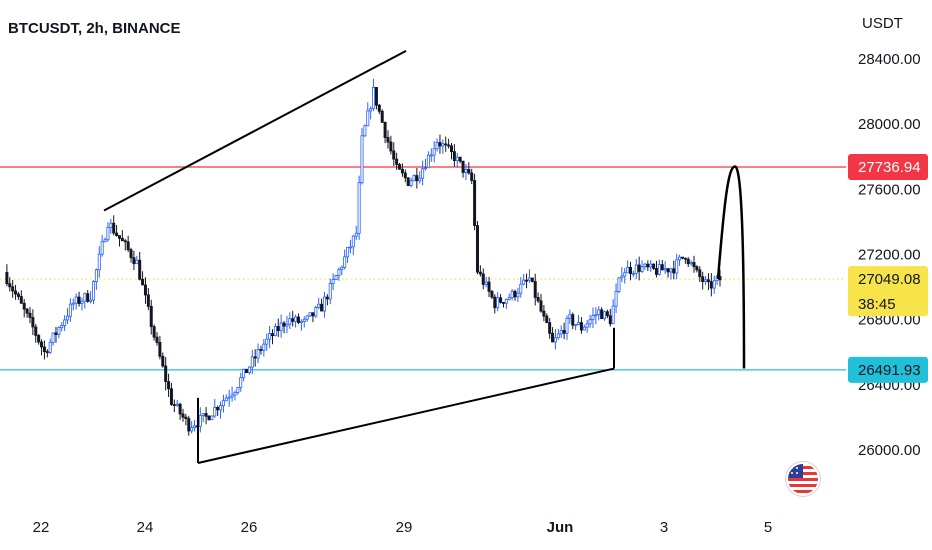 The image size is (932, 550). I want to click on axis-currency-label: USDT, so click(882, 23).